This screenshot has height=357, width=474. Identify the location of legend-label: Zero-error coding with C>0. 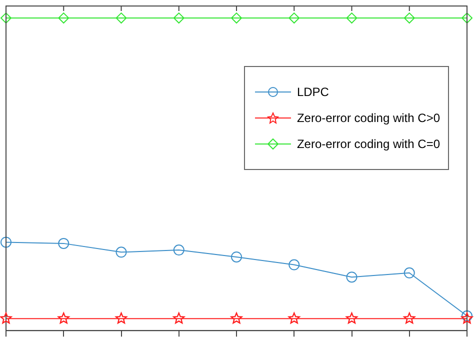
(368, 118).